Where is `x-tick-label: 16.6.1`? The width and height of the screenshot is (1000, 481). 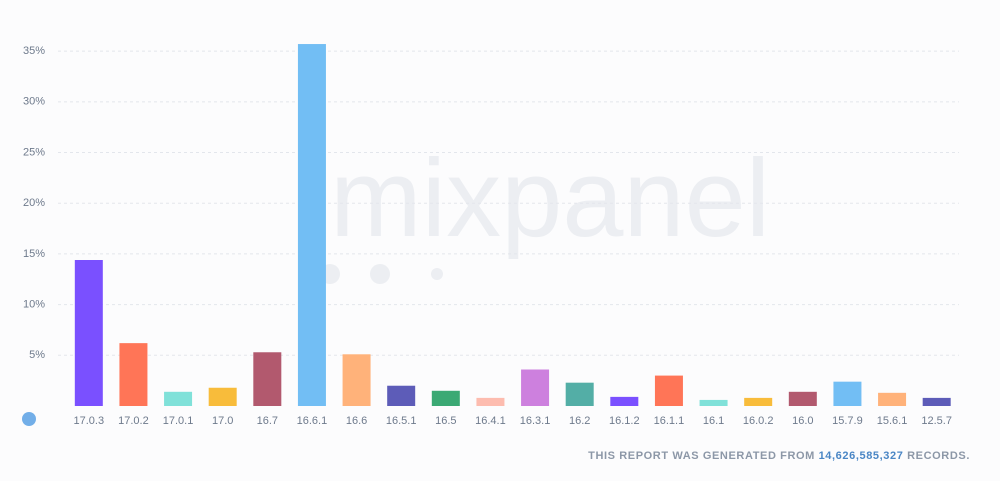
x-tick-label: 16.6.1 is located at coordinates (312, 421).